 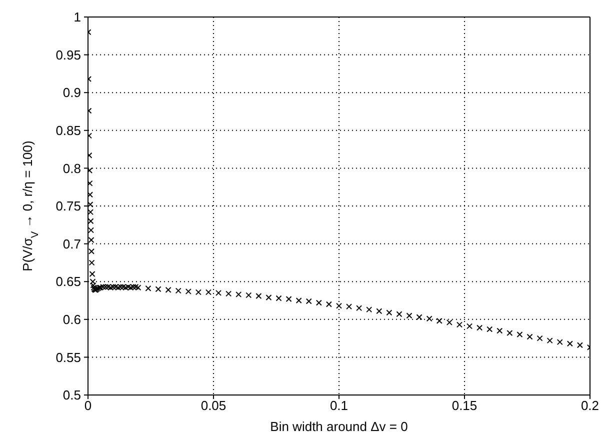 What do you see at coordinates (339, 406) in the screenshot?
I see `x-tick-label: 0.1` at bounding box center [339, 406].